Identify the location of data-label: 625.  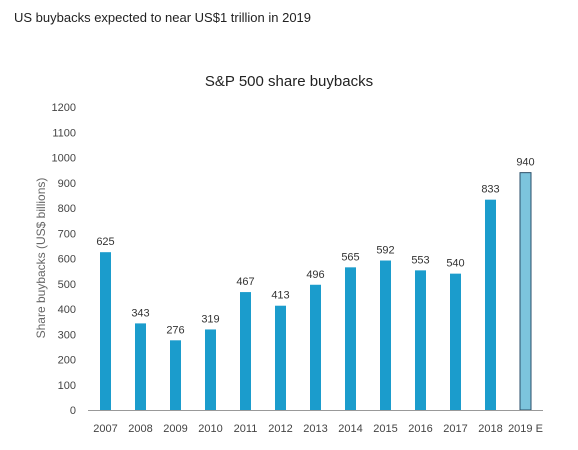
(105, 242).